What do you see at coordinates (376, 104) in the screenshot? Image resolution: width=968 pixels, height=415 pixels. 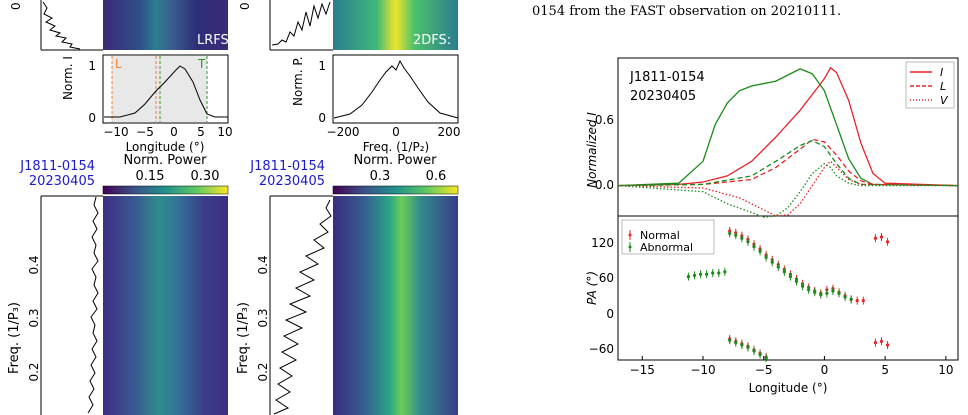 I see `p2-panel: Norm. P. 0 1 −200 0 200 Freq. (1/P₂)` at bounding box center [376, 104].